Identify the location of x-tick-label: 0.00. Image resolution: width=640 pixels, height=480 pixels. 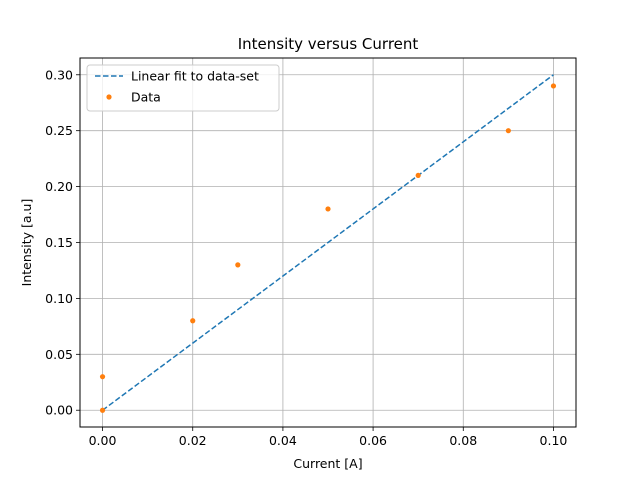
(103, 440).